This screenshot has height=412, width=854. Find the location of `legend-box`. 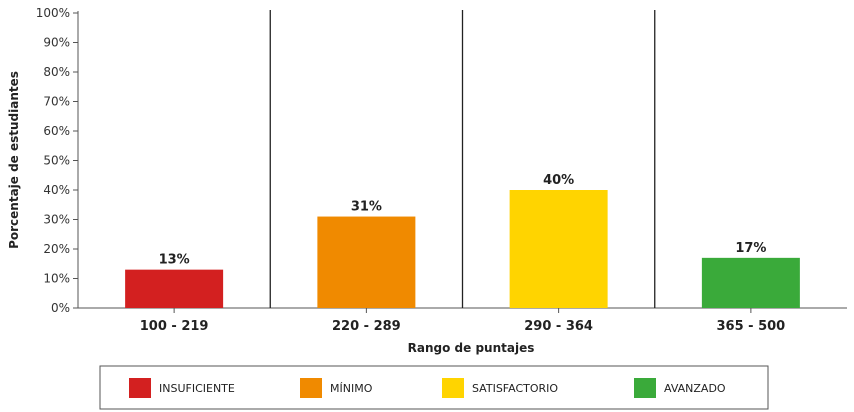

legend-box is located at coordinates (434, 387).